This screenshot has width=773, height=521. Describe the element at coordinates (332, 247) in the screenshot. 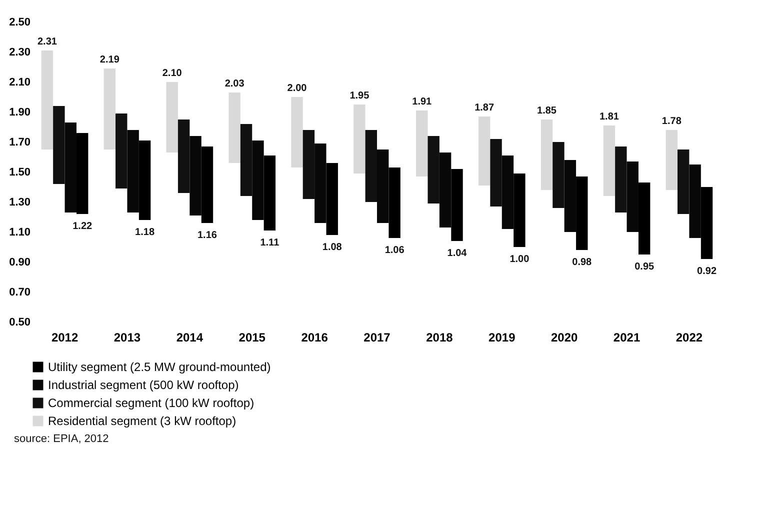

I see `data-label: 1.08` at that location.